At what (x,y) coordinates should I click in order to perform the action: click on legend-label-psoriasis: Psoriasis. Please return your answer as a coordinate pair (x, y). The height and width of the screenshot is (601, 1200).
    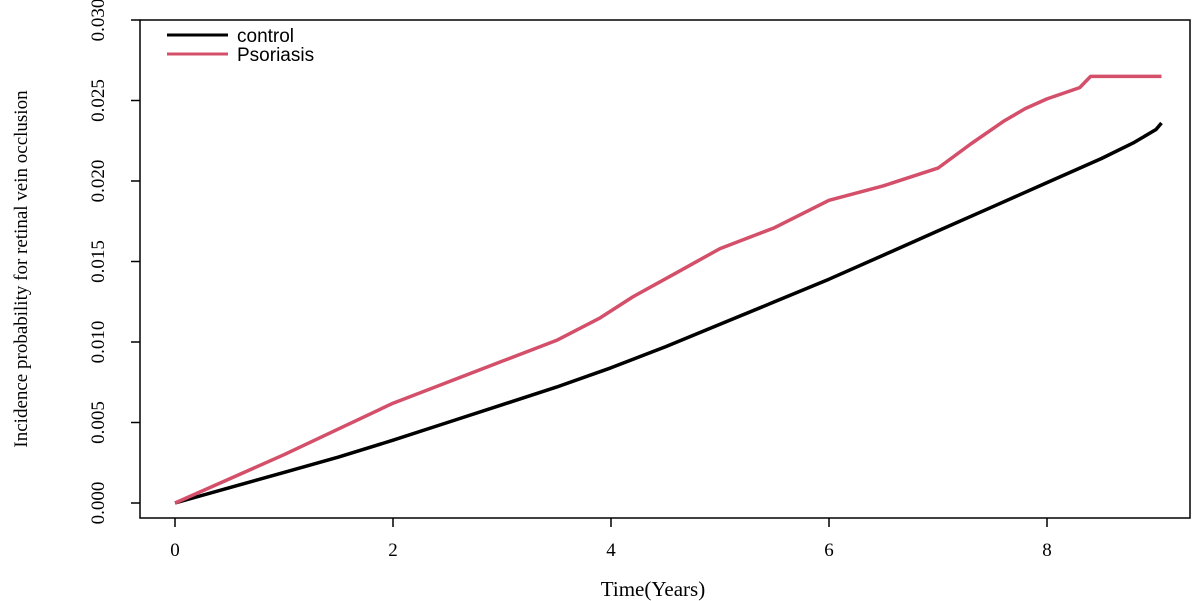
    Looking at the image, I should click on (275, 55).